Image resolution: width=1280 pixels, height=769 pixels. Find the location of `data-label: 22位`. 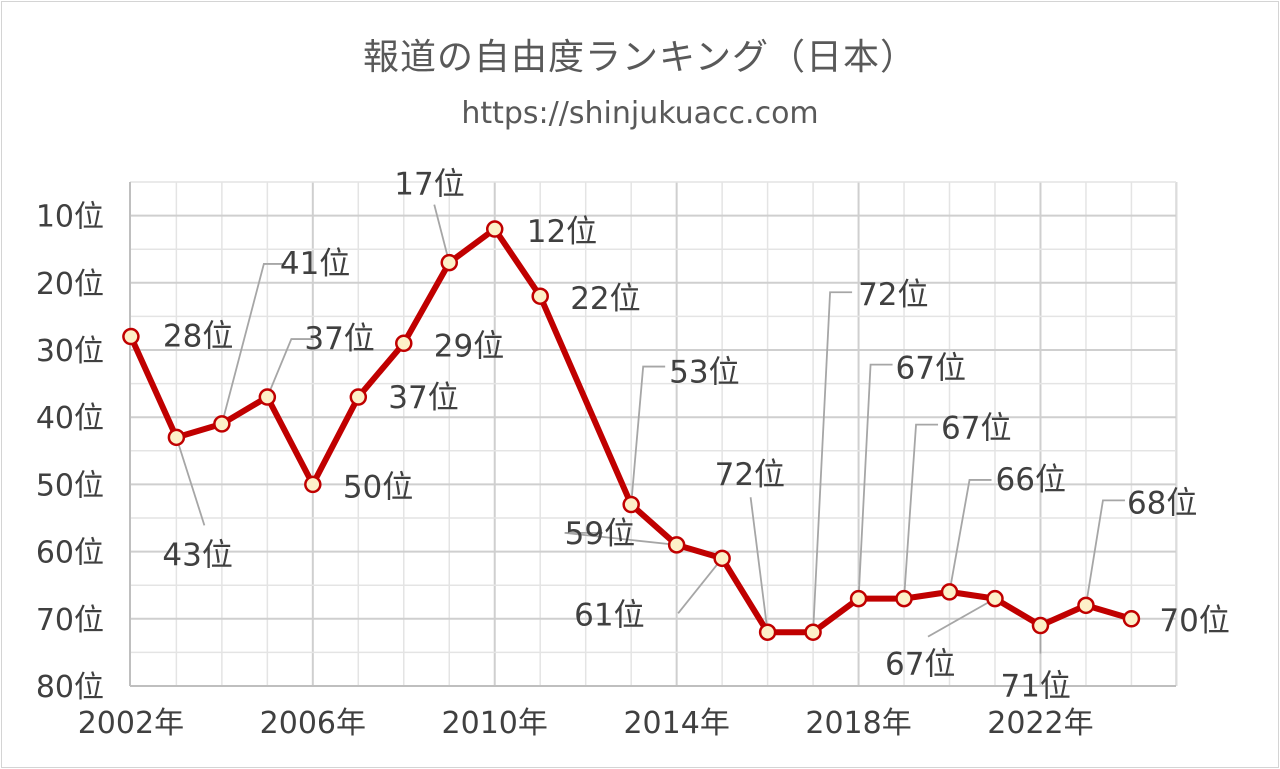

data-label: 22位 is located at coordinates (605, 299).